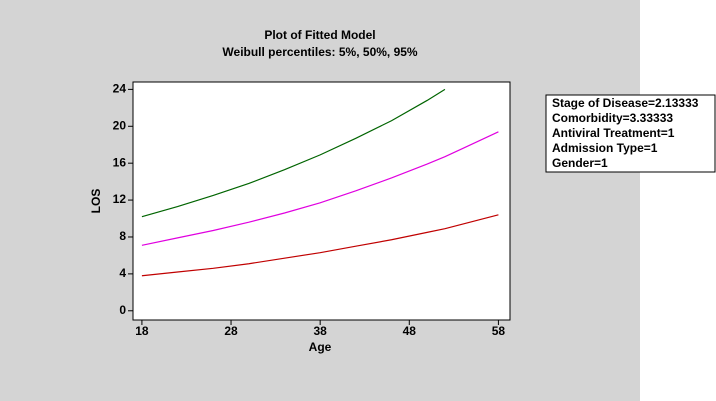  Describe the element at coordinates (120, 89) in the screenshot. I see `y-tick-label: 24` at that location.